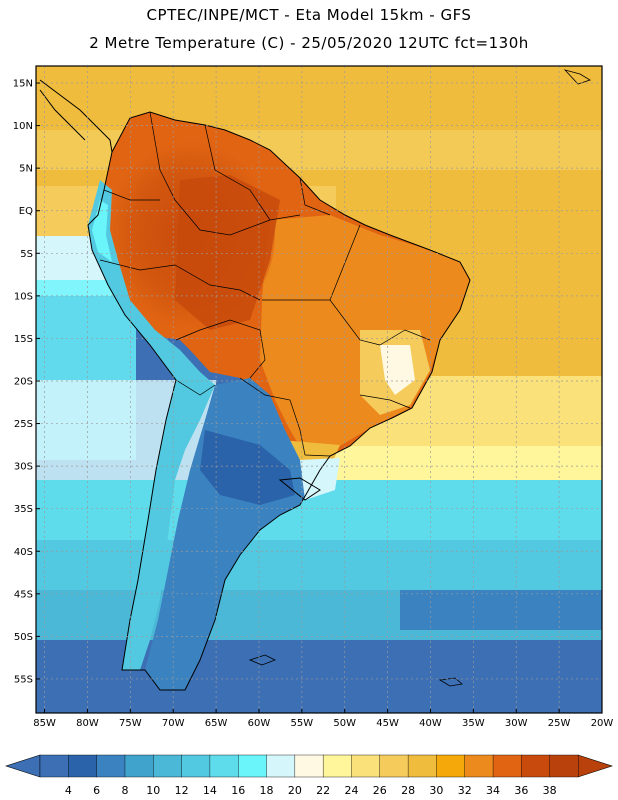  Describe the element at coordinates (465, 790) in the screenshot. I see `colorbar-label: 32` at that location.